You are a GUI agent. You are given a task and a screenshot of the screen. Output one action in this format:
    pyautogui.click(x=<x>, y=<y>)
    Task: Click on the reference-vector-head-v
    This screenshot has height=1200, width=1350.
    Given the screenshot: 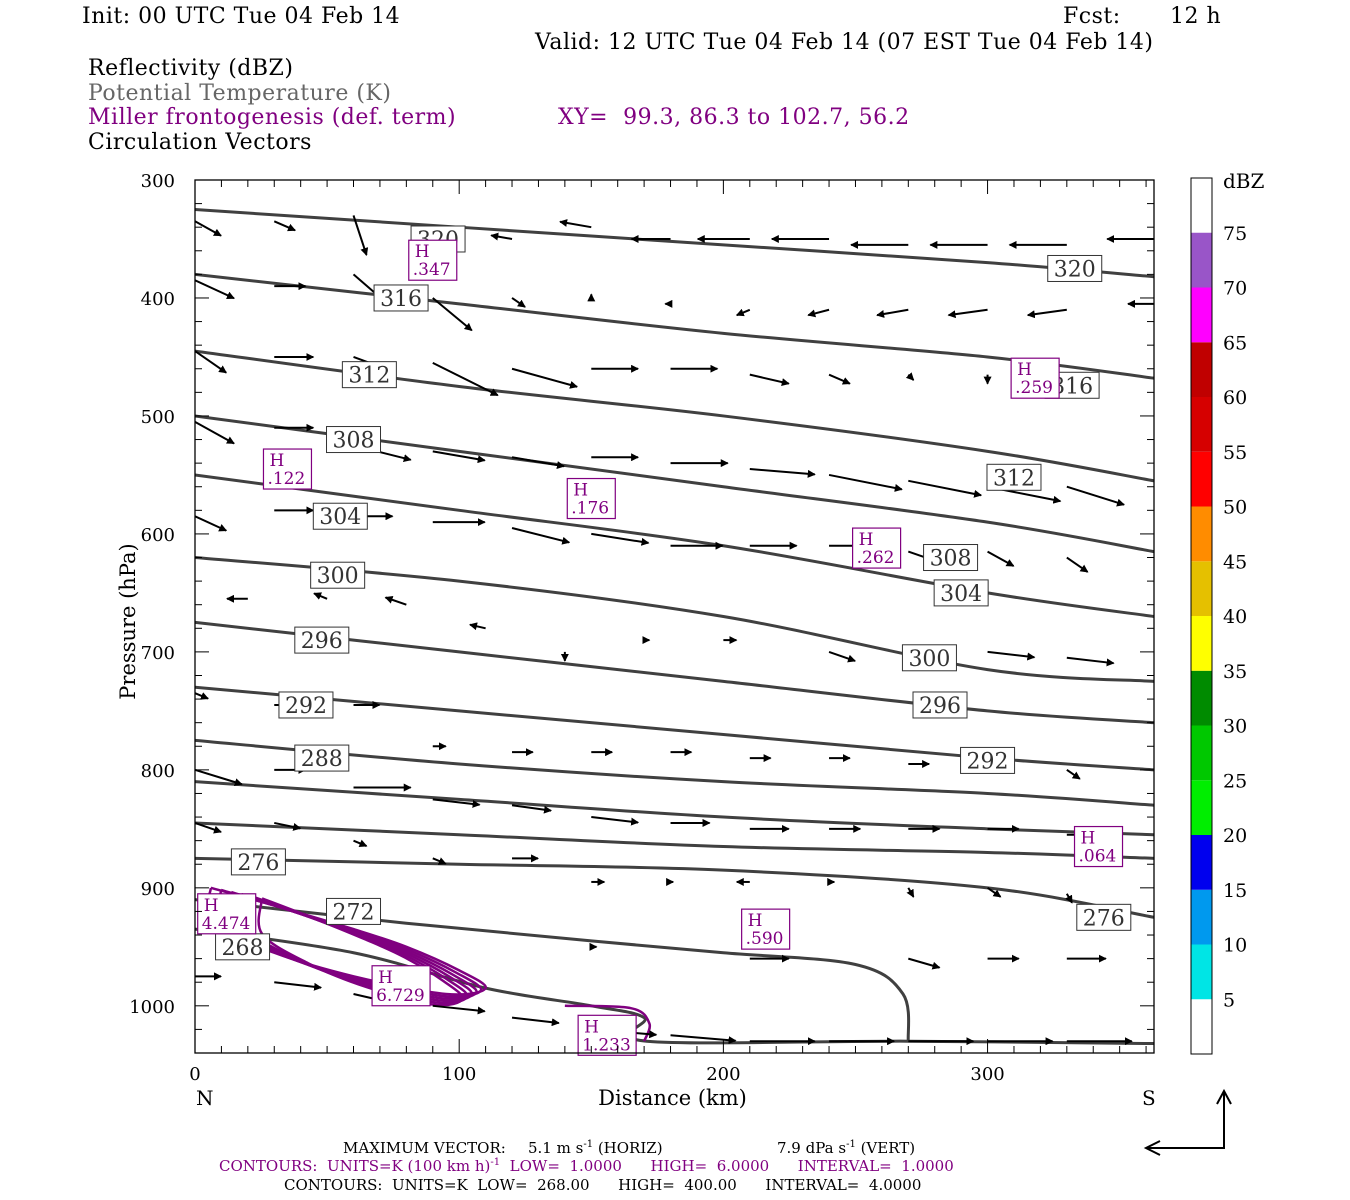 What is the action you would take?
    pyautogui.click(x=1224, y=1096)
    